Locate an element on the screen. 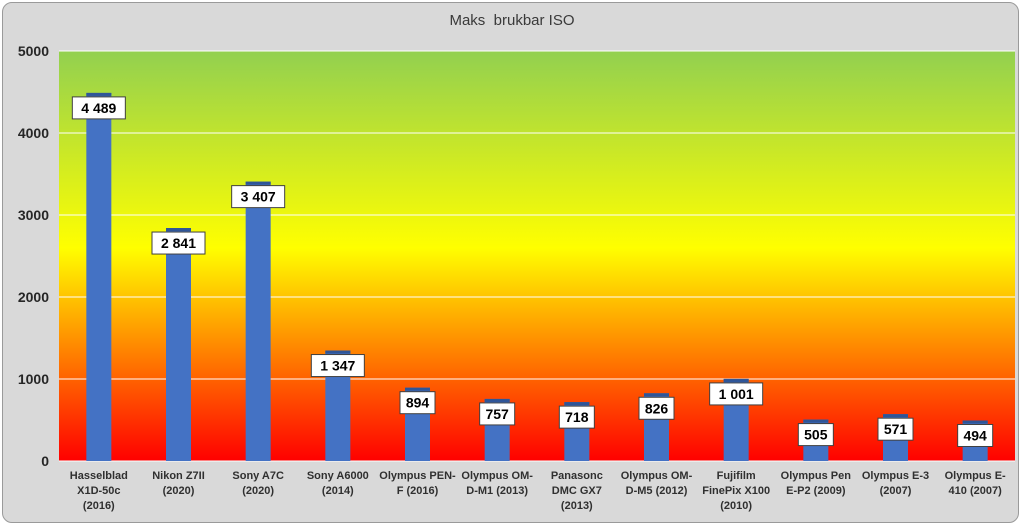  data-label: 1 347 is located at coordinates (337, 366).